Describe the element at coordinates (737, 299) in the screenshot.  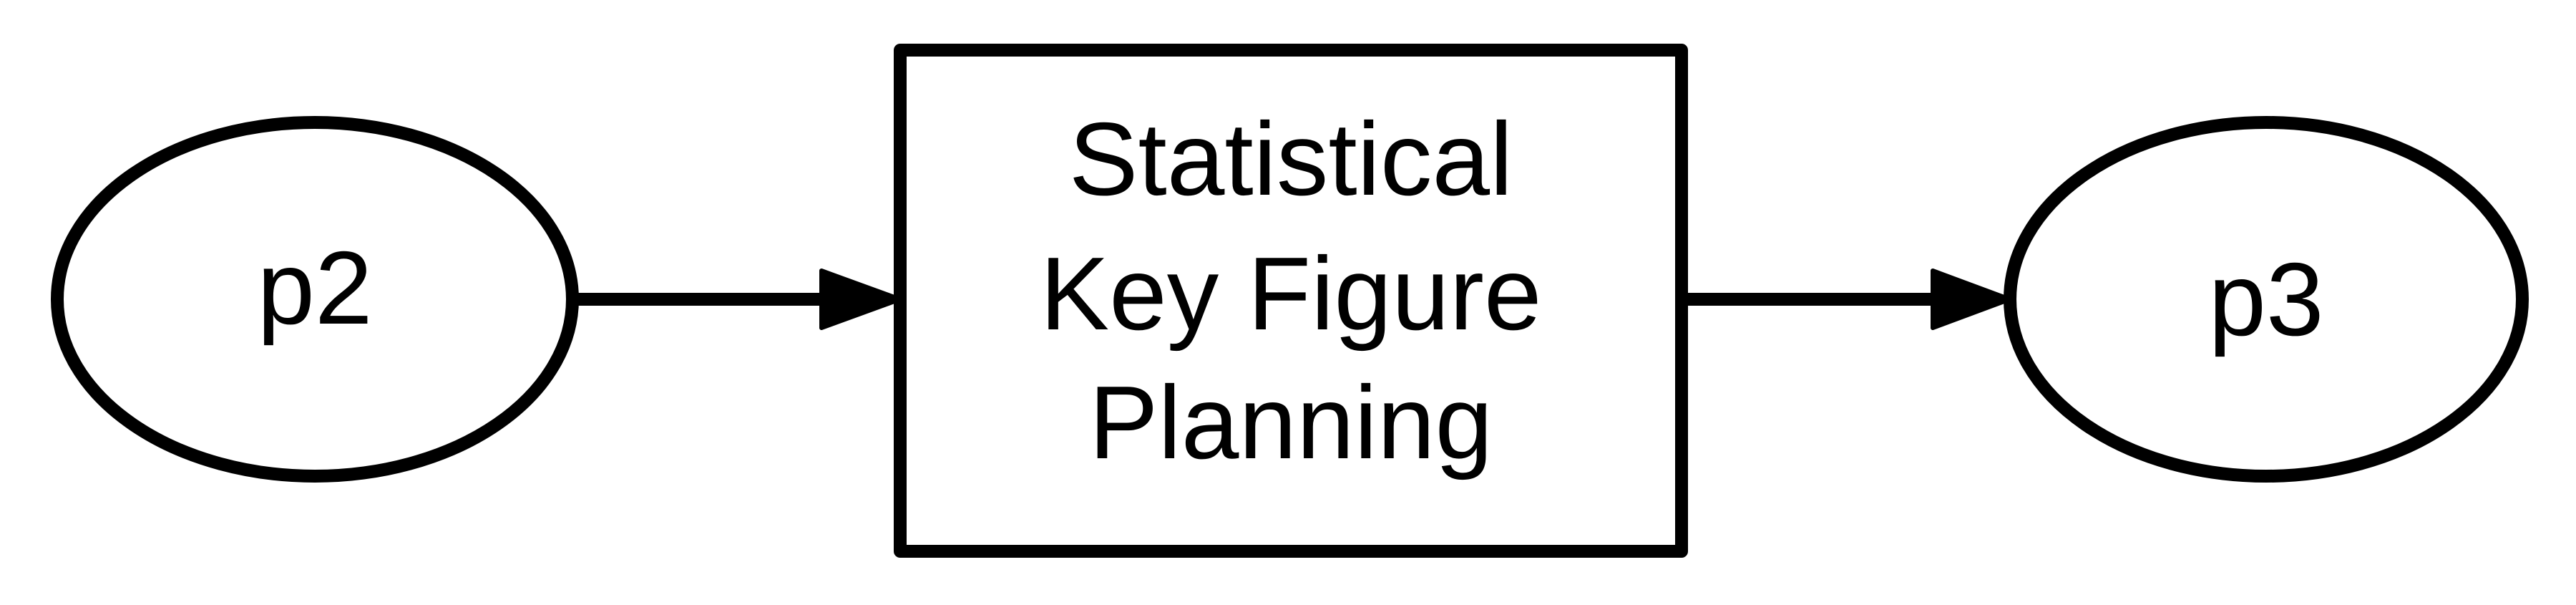
I see `edge-p2-to-process` at that location.